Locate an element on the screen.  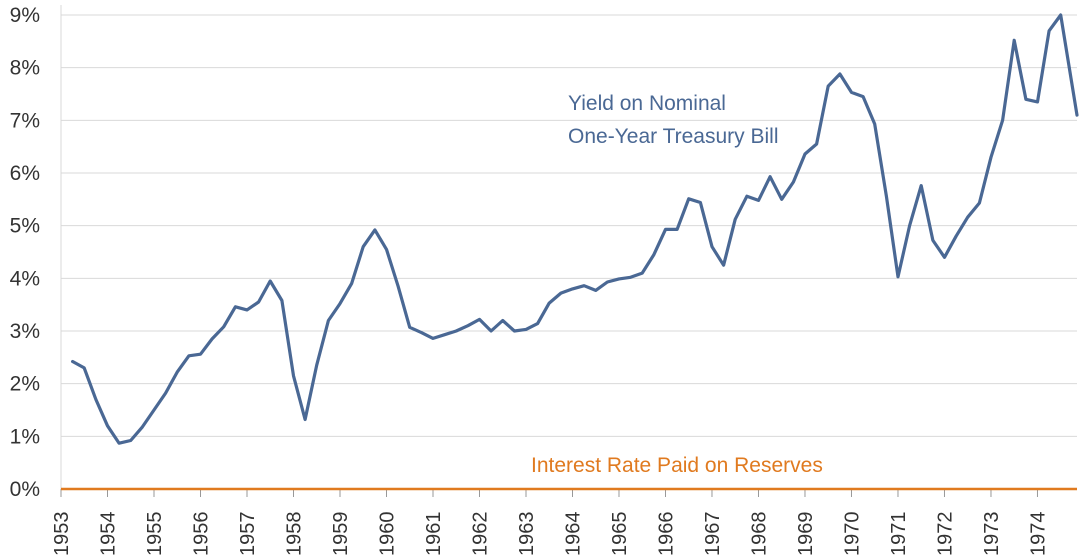
x-tick-label: 1954 is located at coordinates (108, 534).